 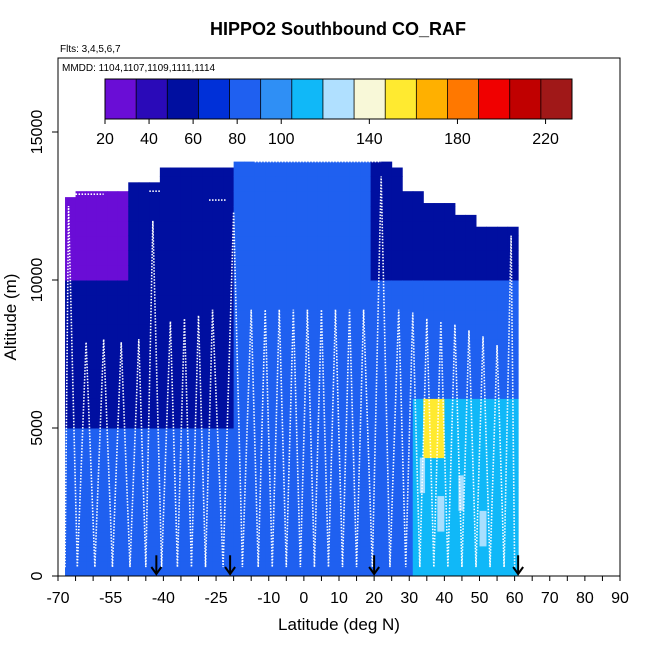 What do you see at coordinates (494, 99) in the screenshot?
I see `colorbar-swatch` at bounding box center [494, 99].